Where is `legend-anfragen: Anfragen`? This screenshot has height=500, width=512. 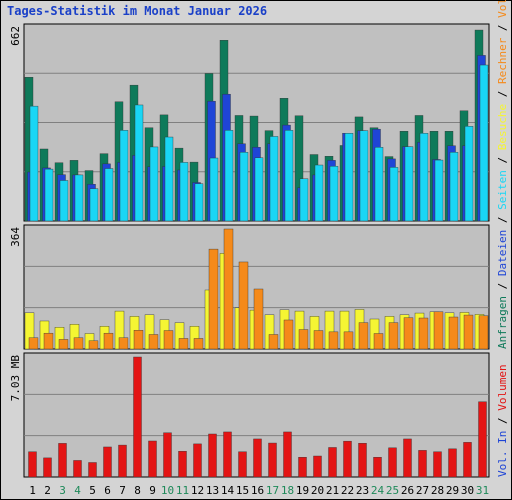
legend-anfragen: Anfragen is located at coordinates (502, 322).